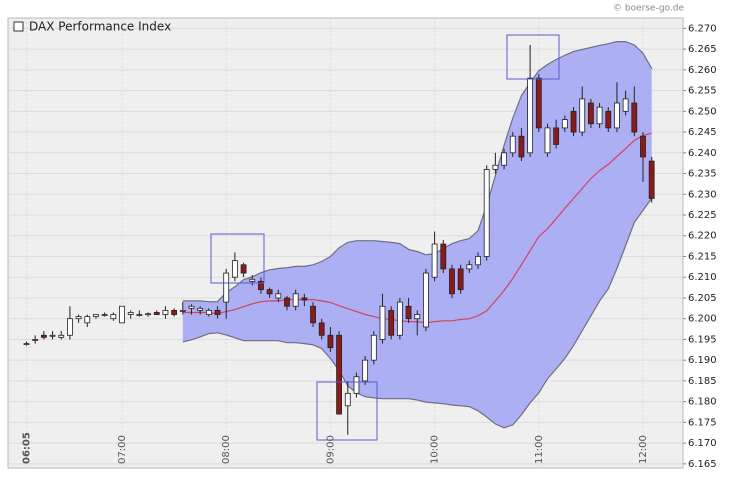  What do you see at coordinates (702, 111) in the screenshot?
I see `y-tick-label: 6.250` at bounding box center [702, 111].